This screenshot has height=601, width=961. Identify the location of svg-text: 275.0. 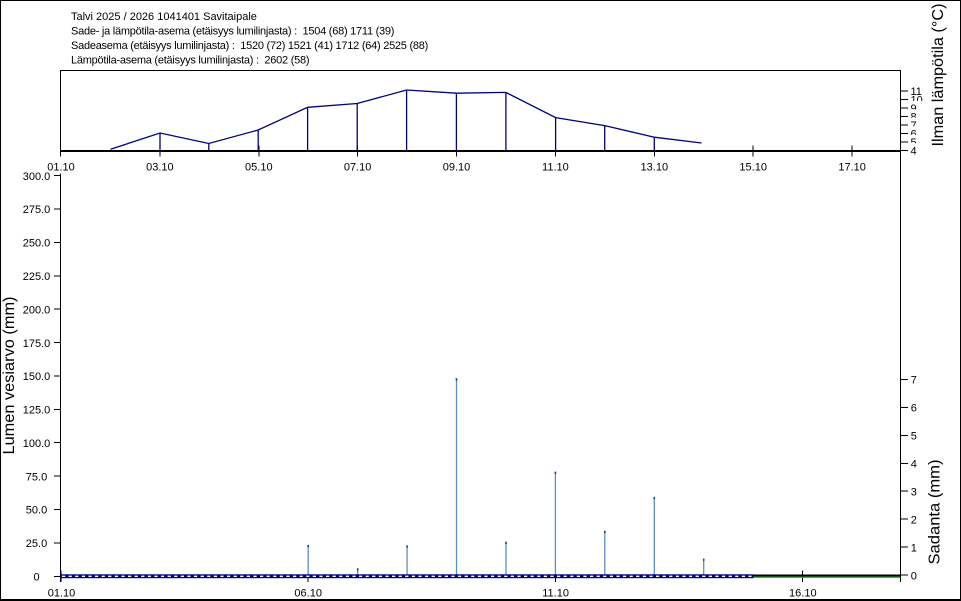
(37, 210).